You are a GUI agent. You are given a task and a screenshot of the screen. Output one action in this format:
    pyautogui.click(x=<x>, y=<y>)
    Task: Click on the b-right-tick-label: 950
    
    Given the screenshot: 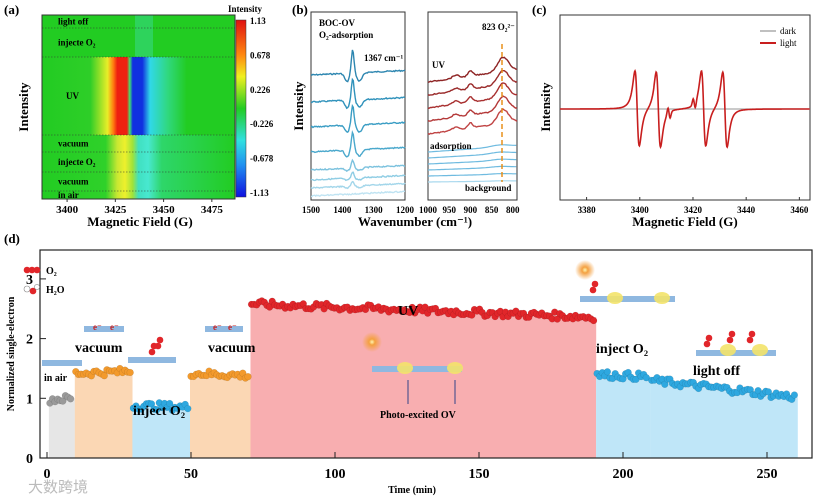 What is the action you would take?
    pyautogui.click(x=449, y=210)
    